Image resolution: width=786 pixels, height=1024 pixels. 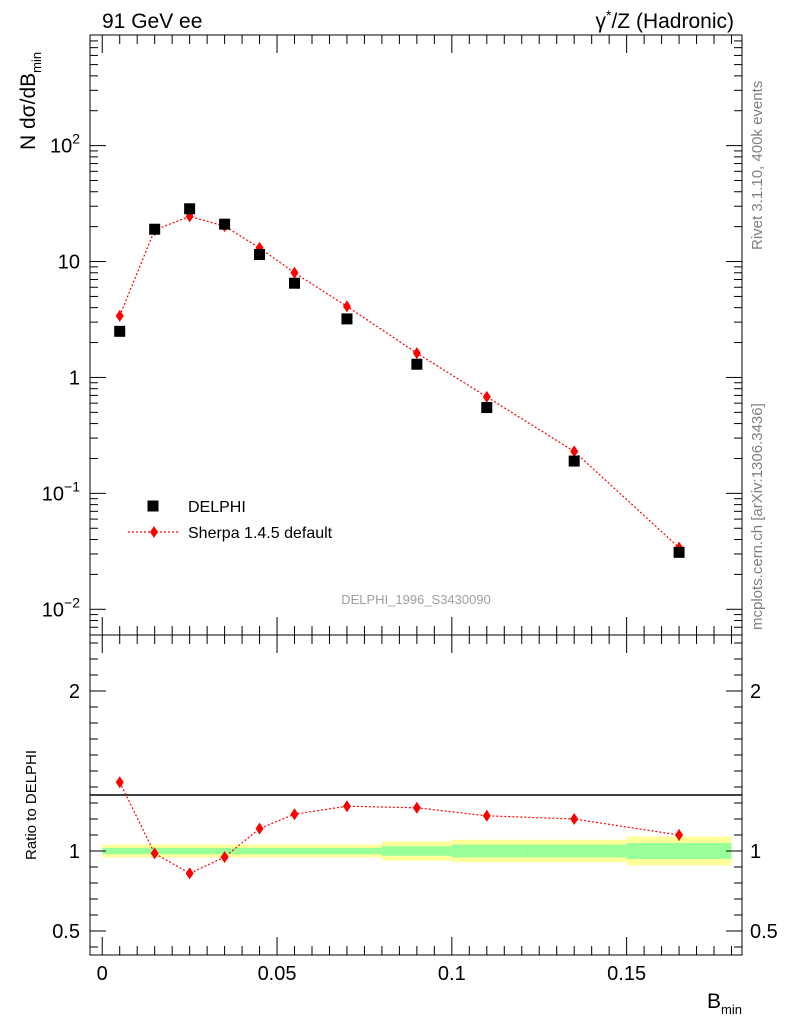 I want to click on ratio-y-label: Ratio to DELPHI, so click(x=31, y=805).